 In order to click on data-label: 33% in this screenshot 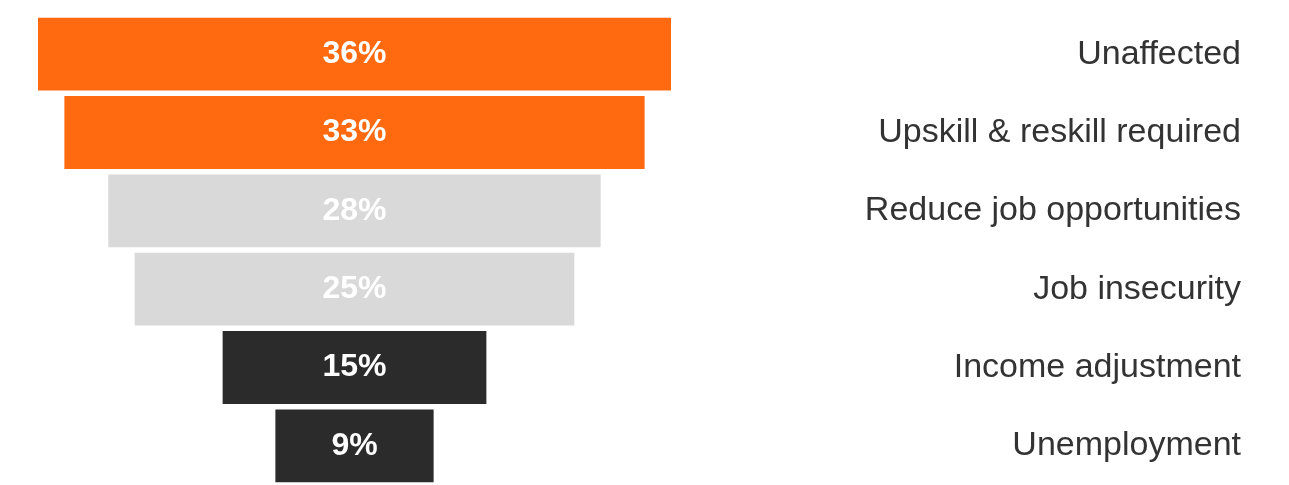, I will do `click(354, 130)`.